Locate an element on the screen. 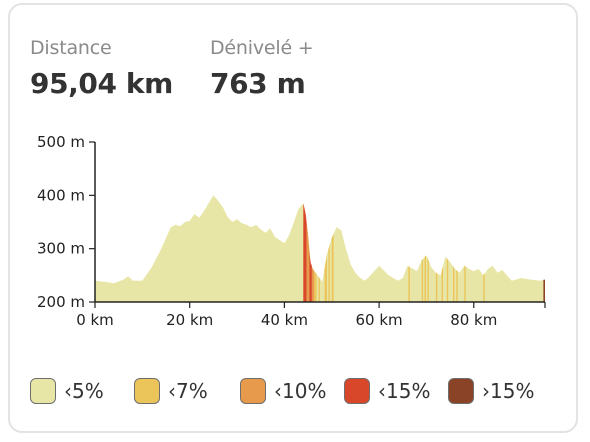 The width and height of the screenshot is (590, 442). elevation-gain-label: Dénivelé + is located at coordinates (262, 48).